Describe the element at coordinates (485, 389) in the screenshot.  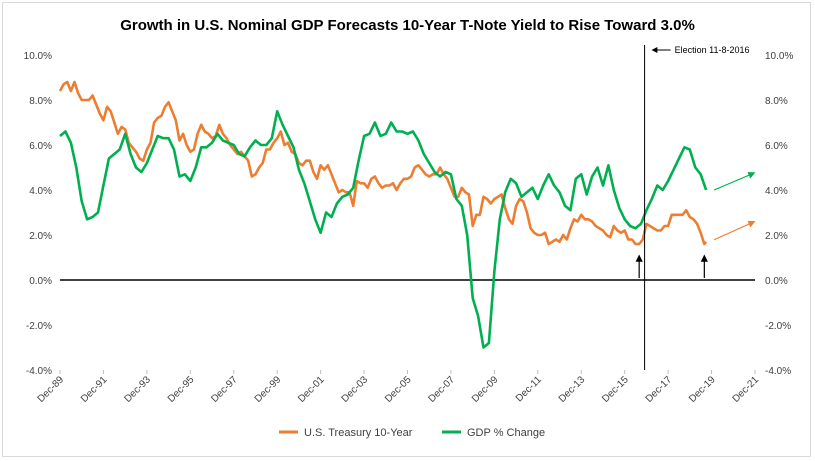
I see `x-tick-label: Dec-09` at that location.